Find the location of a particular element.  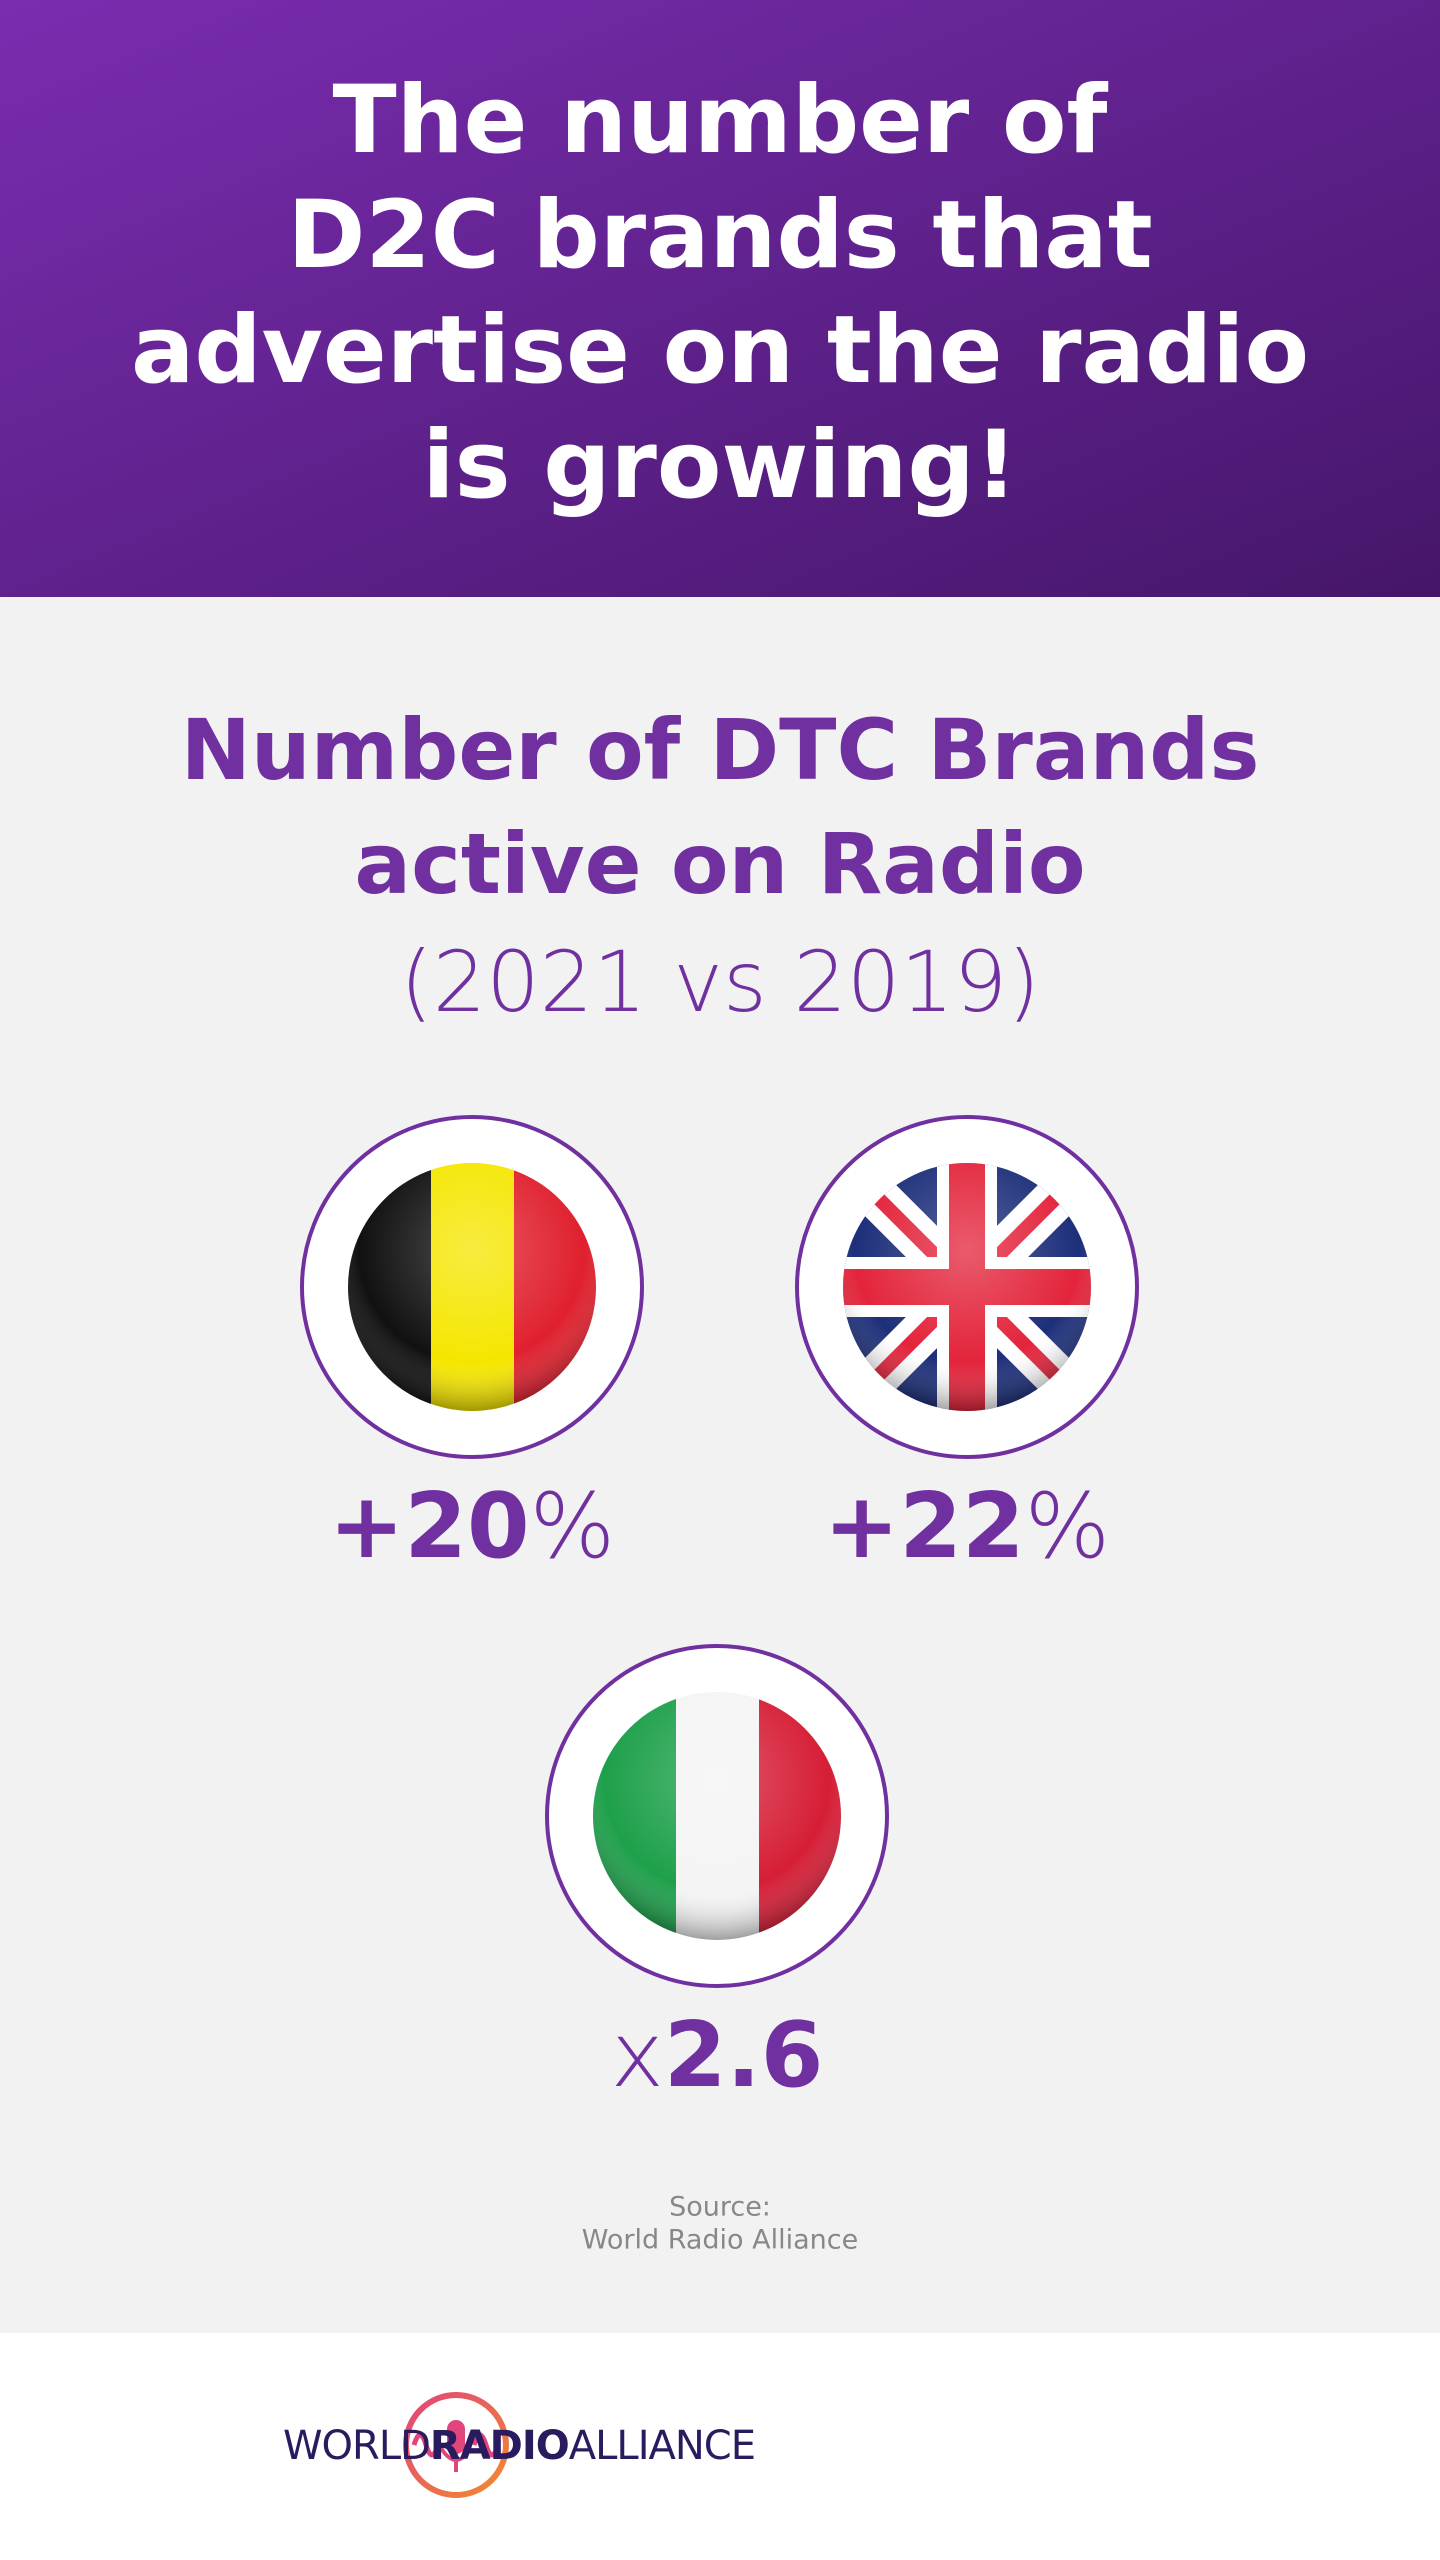

stat: x2.6 is located at coordinates (717, 2055).